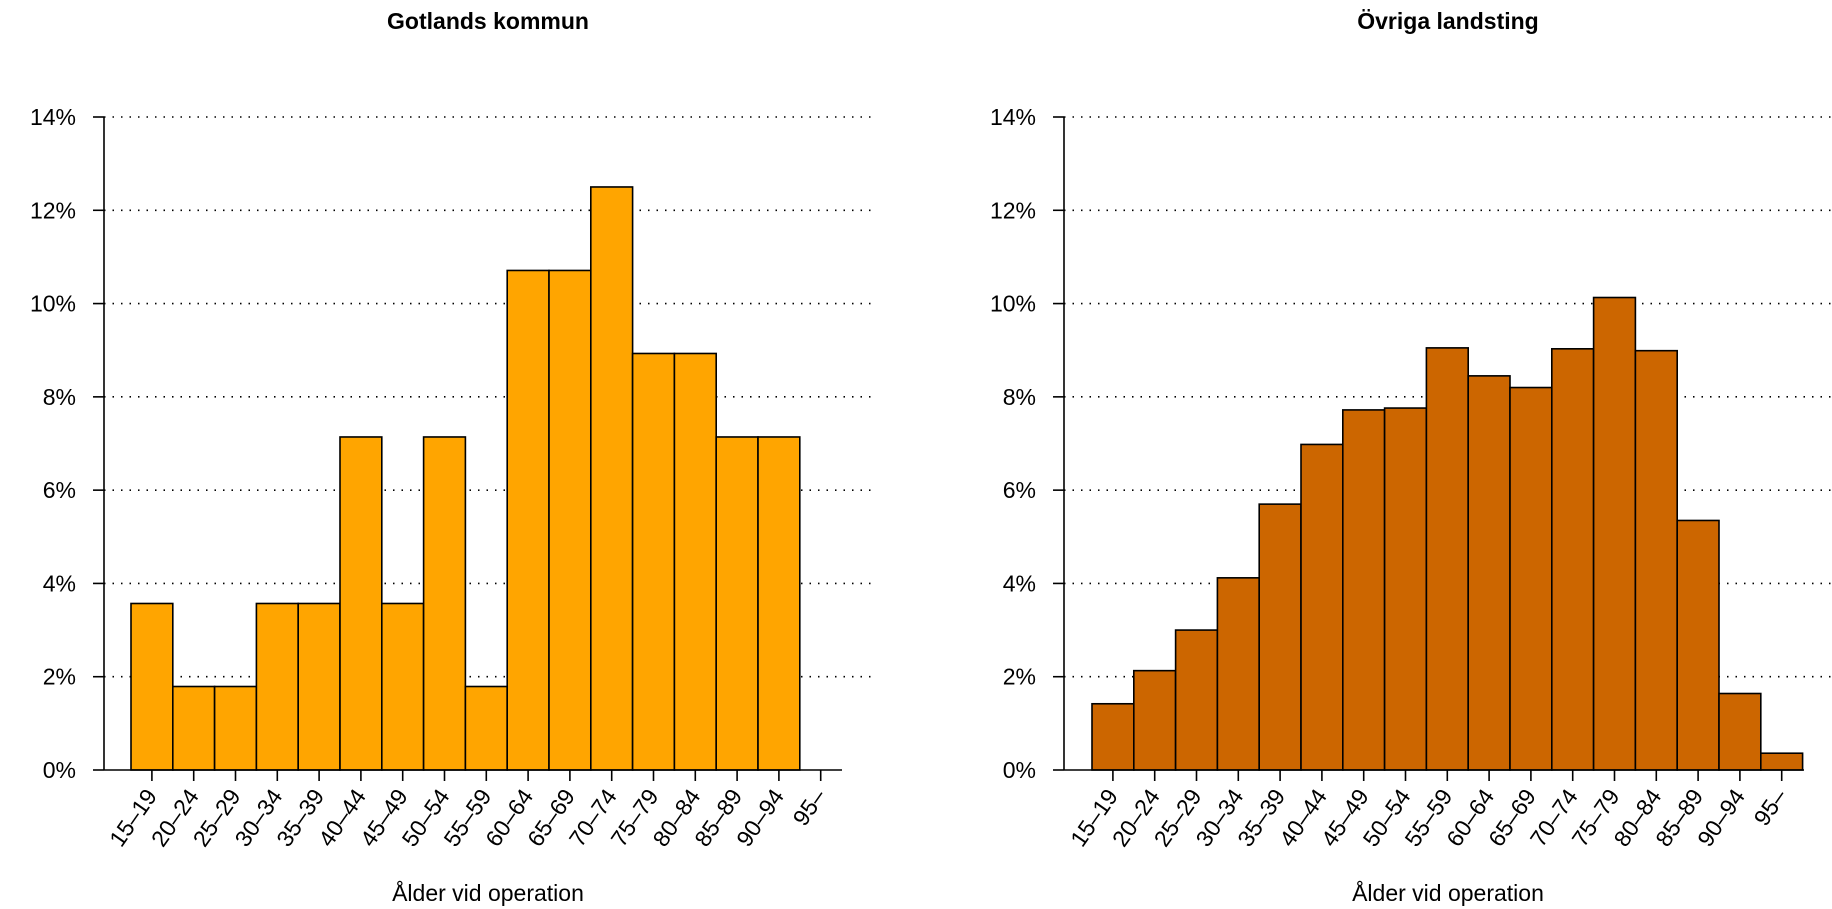 This screenshot has height=909, width=1832. Describe the element at coordinates (1782, 761) in the screenshot. I see `bar-95–` at that location.